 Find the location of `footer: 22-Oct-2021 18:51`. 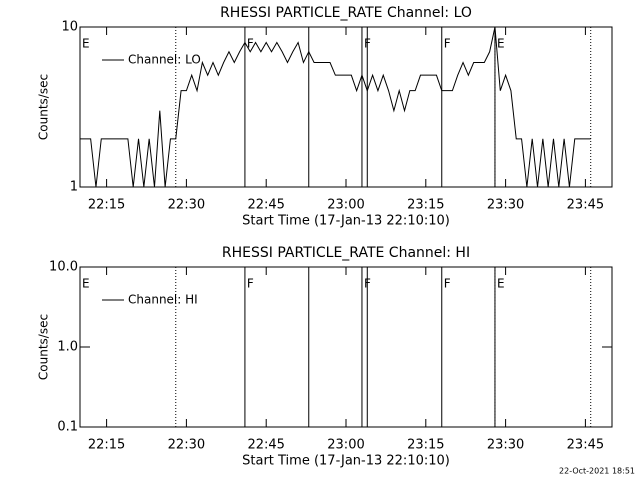

footer: 22-Oct-2021 18:51 is located at coordinates (597, 471).